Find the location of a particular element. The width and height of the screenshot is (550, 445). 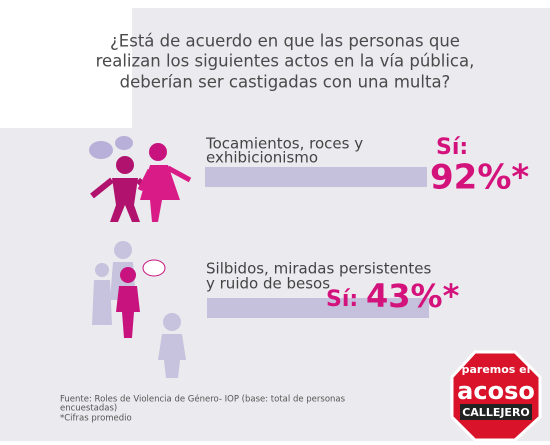

logo-bottom: CALLEJERO is located at coordinates (496, 412).